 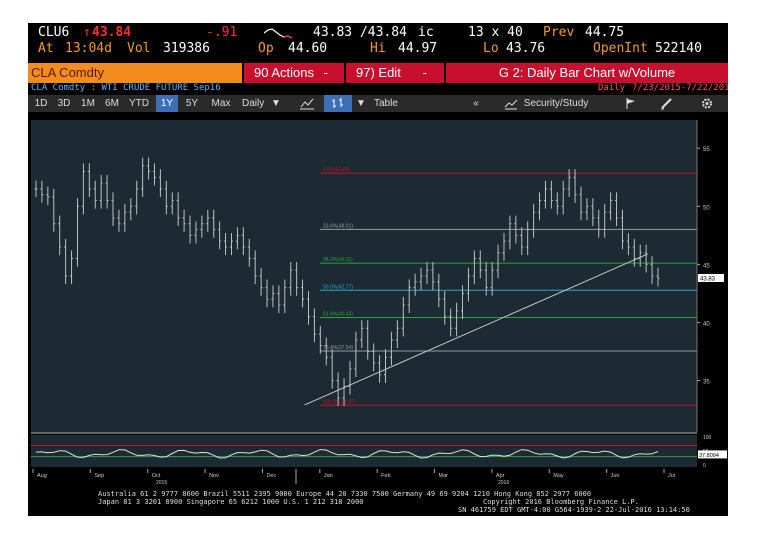 I want to click on oscillator-line, so click(x=347, y=454).